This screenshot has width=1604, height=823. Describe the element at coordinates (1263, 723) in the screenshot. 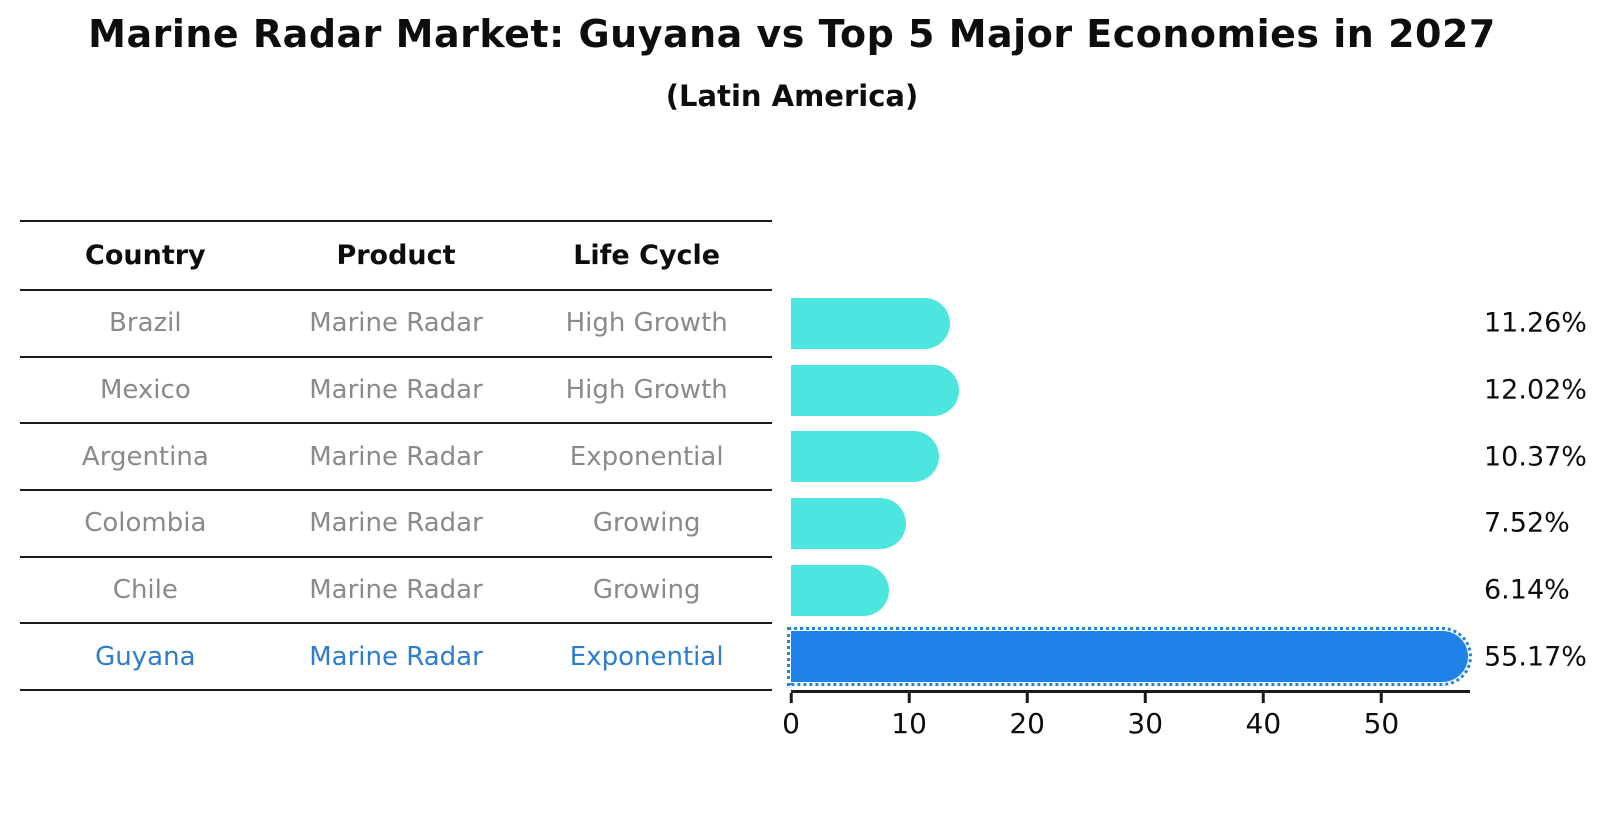

I see `x-tick-label-40: 40` at that location.